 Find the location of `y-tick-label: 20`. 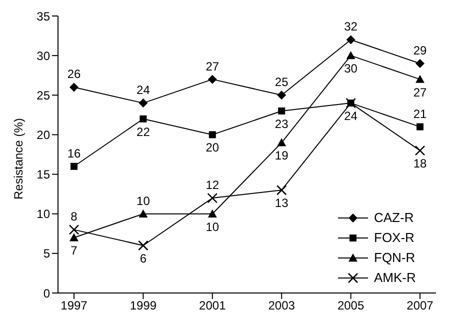

y-tick-label: 20 is located at coordinates (43, 135).